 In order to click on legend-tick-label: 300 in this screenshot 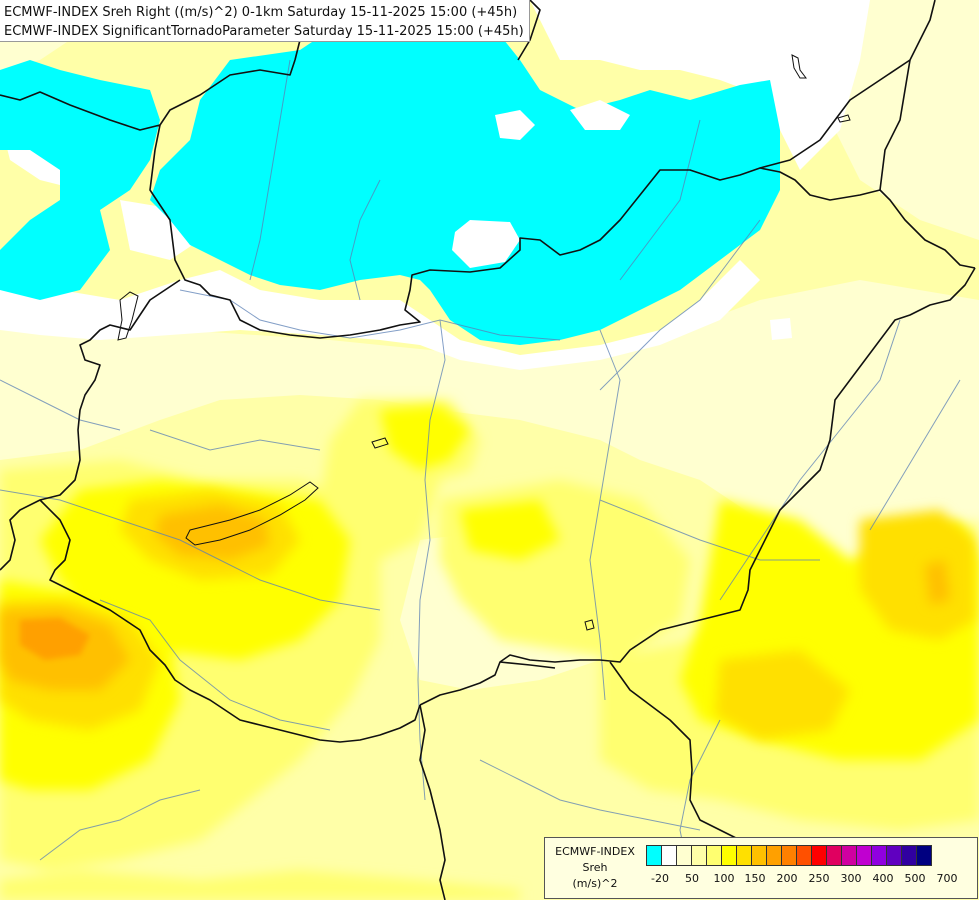, I will do `click(851, 878)`.